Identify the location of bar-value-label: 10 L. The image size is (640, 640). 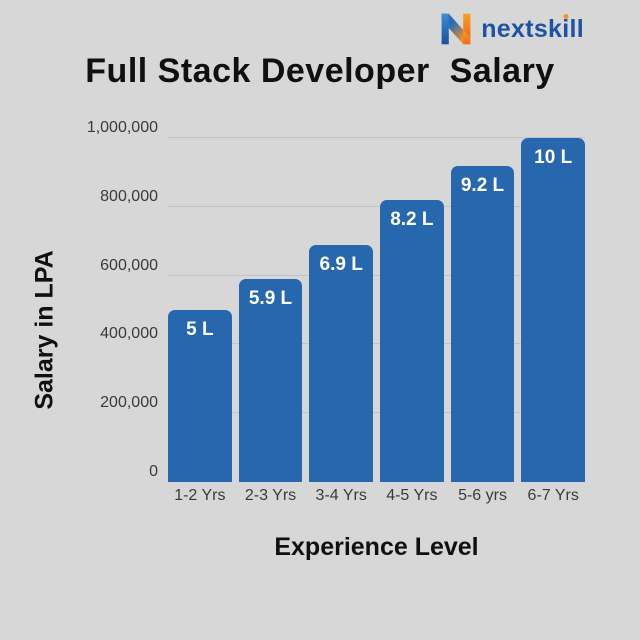
(553, 157).